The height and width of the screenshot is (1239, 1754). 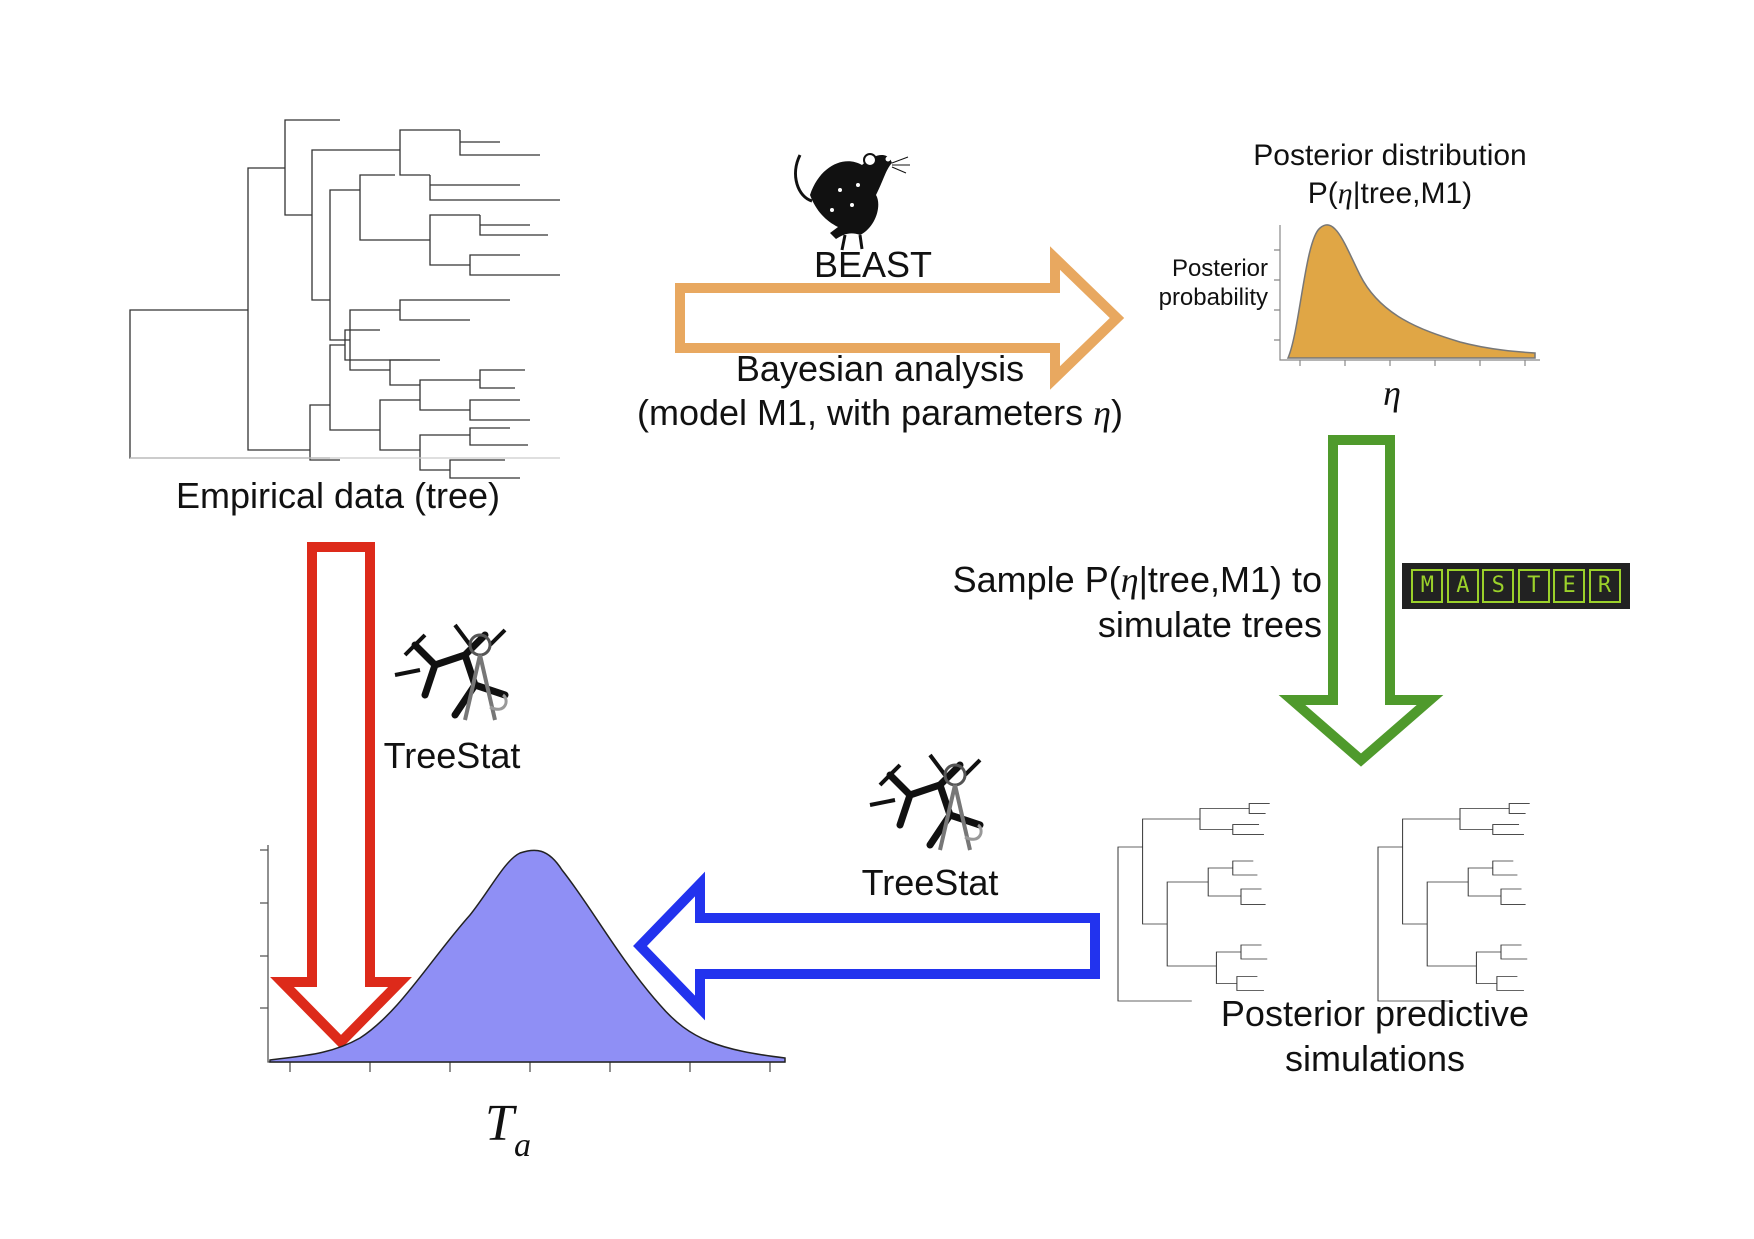 What do you see at coordinates (873, 264) in the screenshot?
I see `beast-label: BEAST` at bounding box center [873, 264].